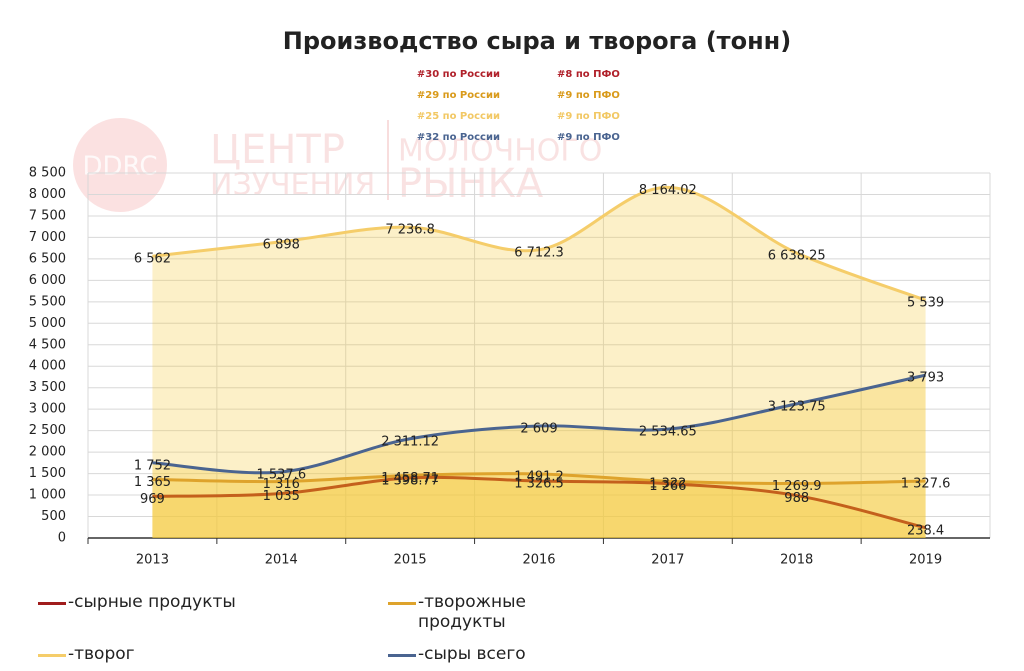 This screenshot has width=1024, height=671. What do you see at coordinates (47, 387) in the screenshot?
I see `y-tick-label: 3 500` at bounding box center [47, 387].